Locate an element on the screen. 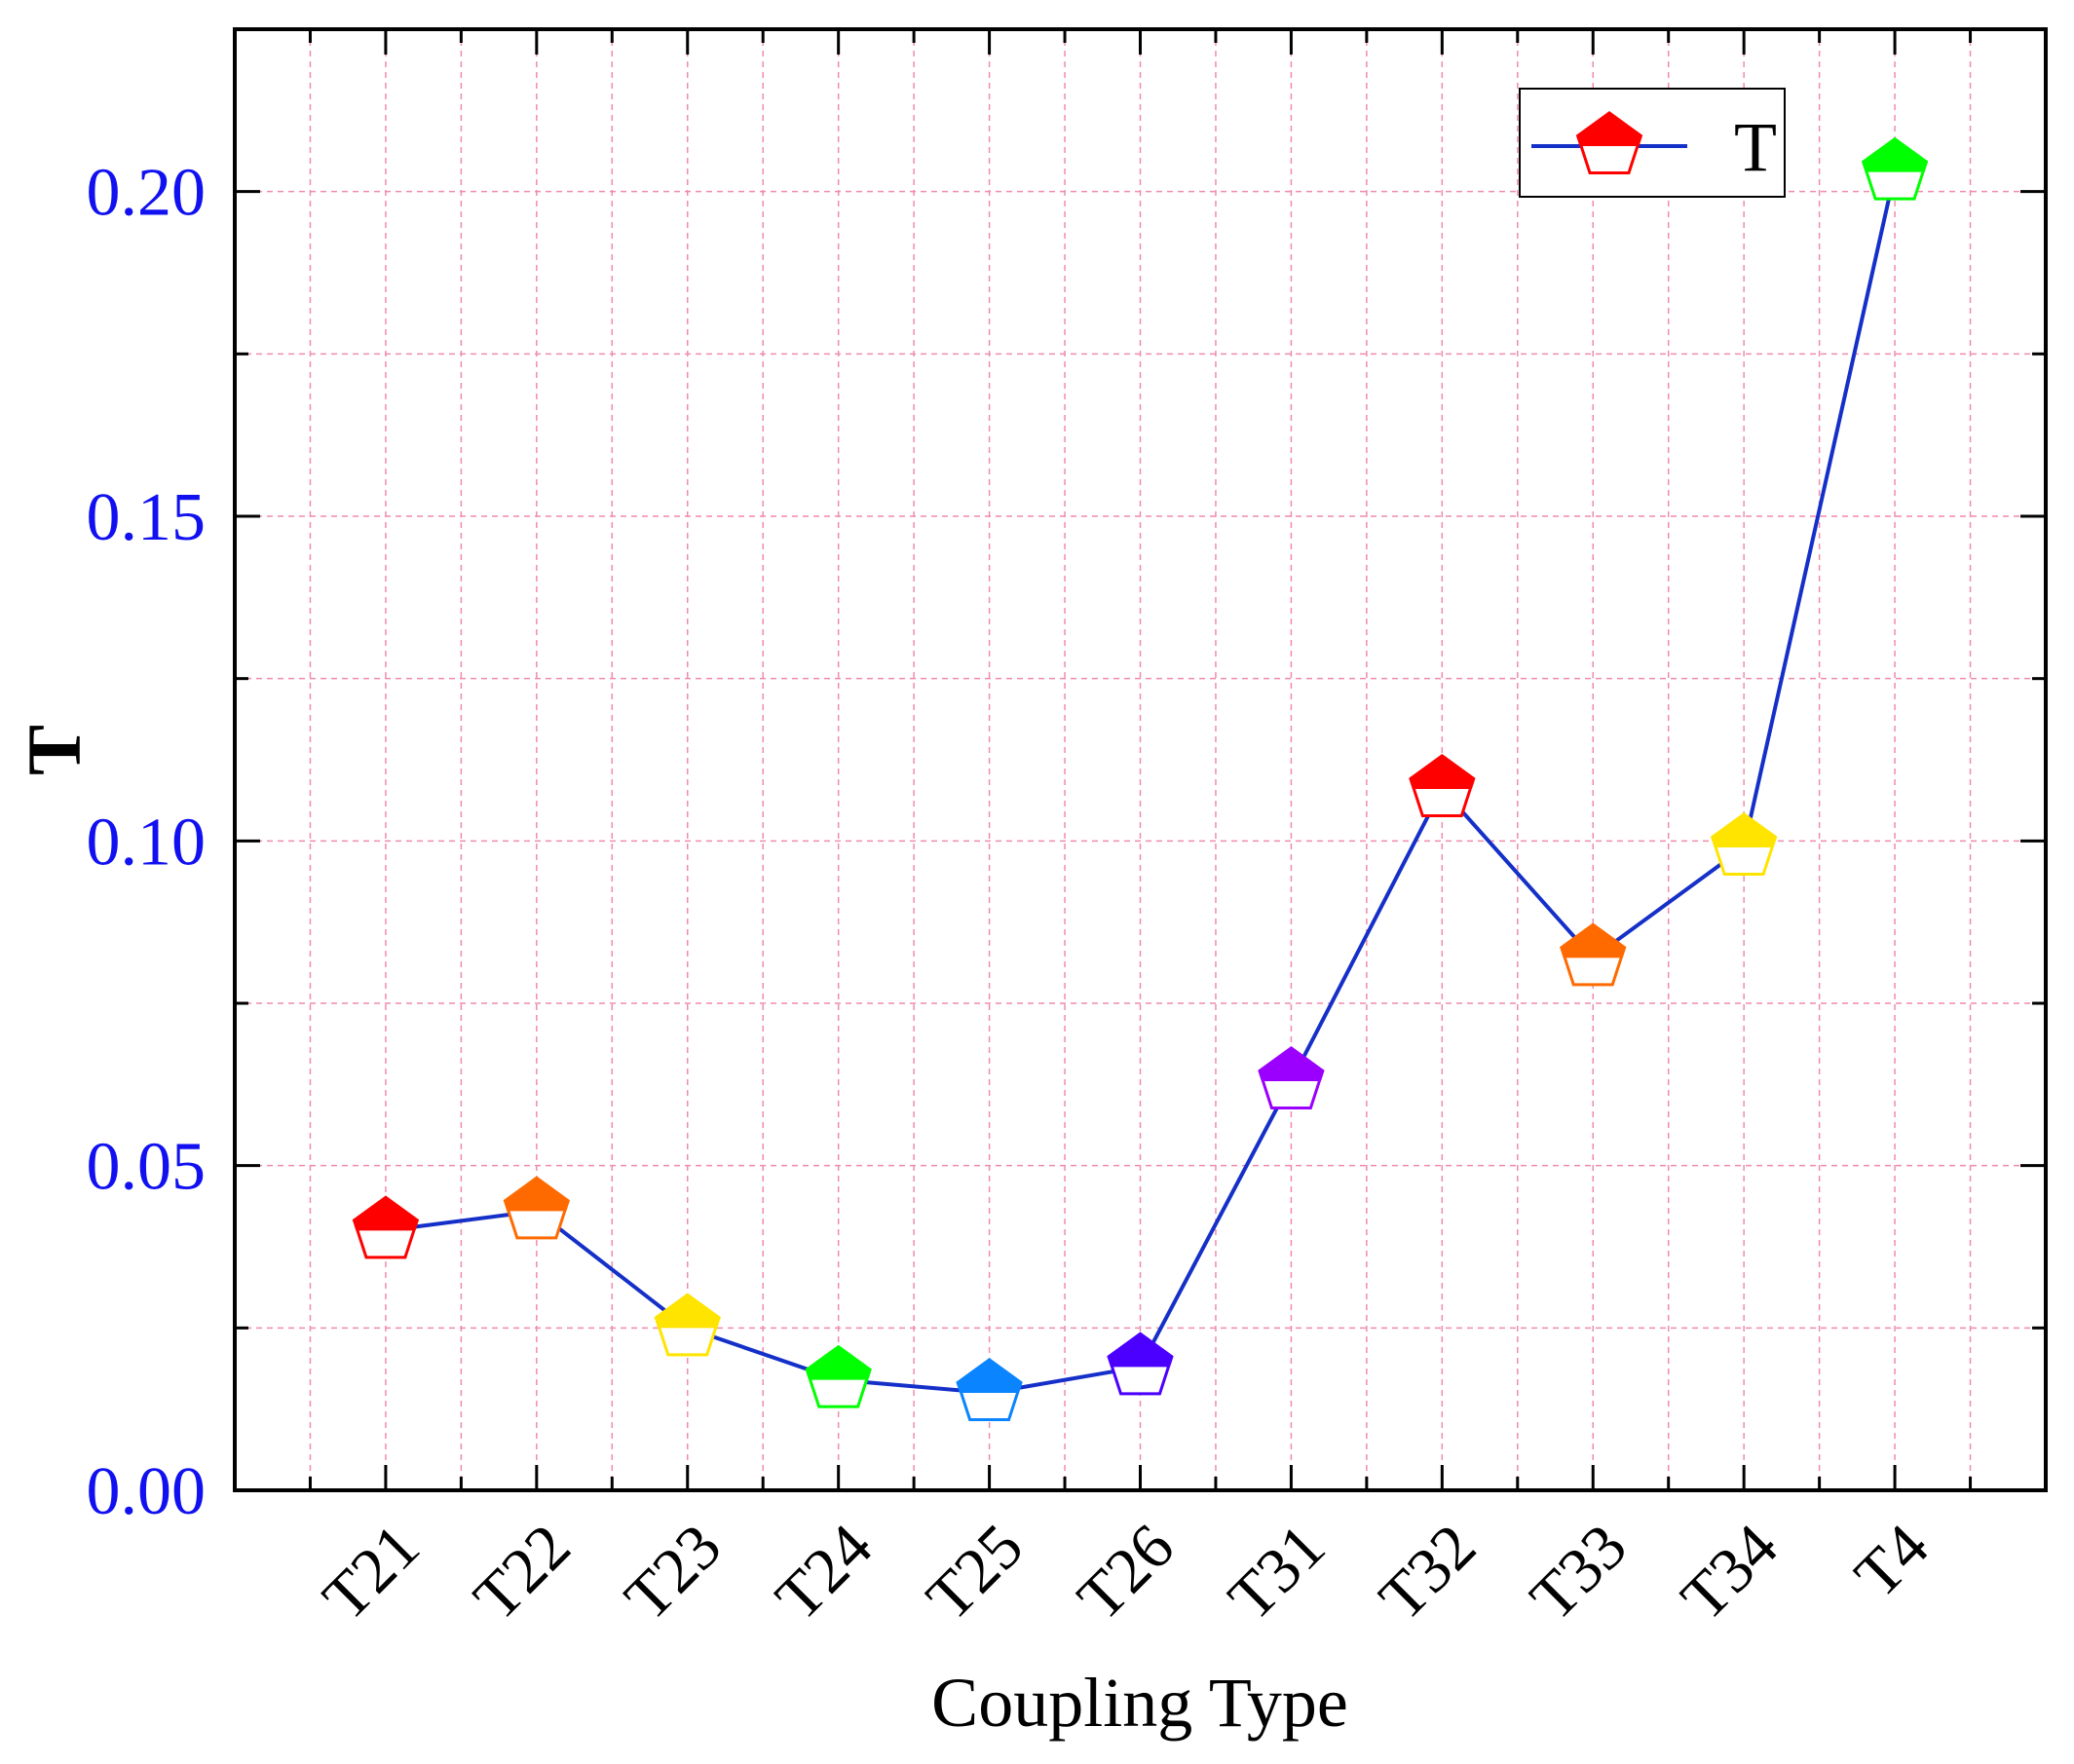  data-point-T21 is located at coordinates (386, 1227).